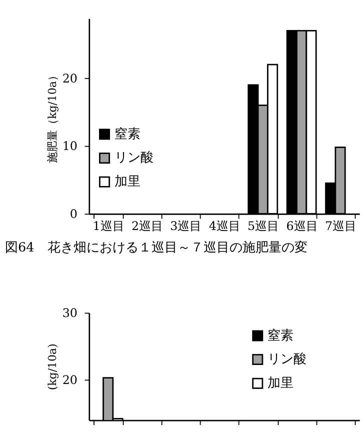 The image size is (364, 435). What do you see at coordinates (302, 225) in the screenshot?
I see `x-tick-label: 6巡目` at bounding box center [302, 225].